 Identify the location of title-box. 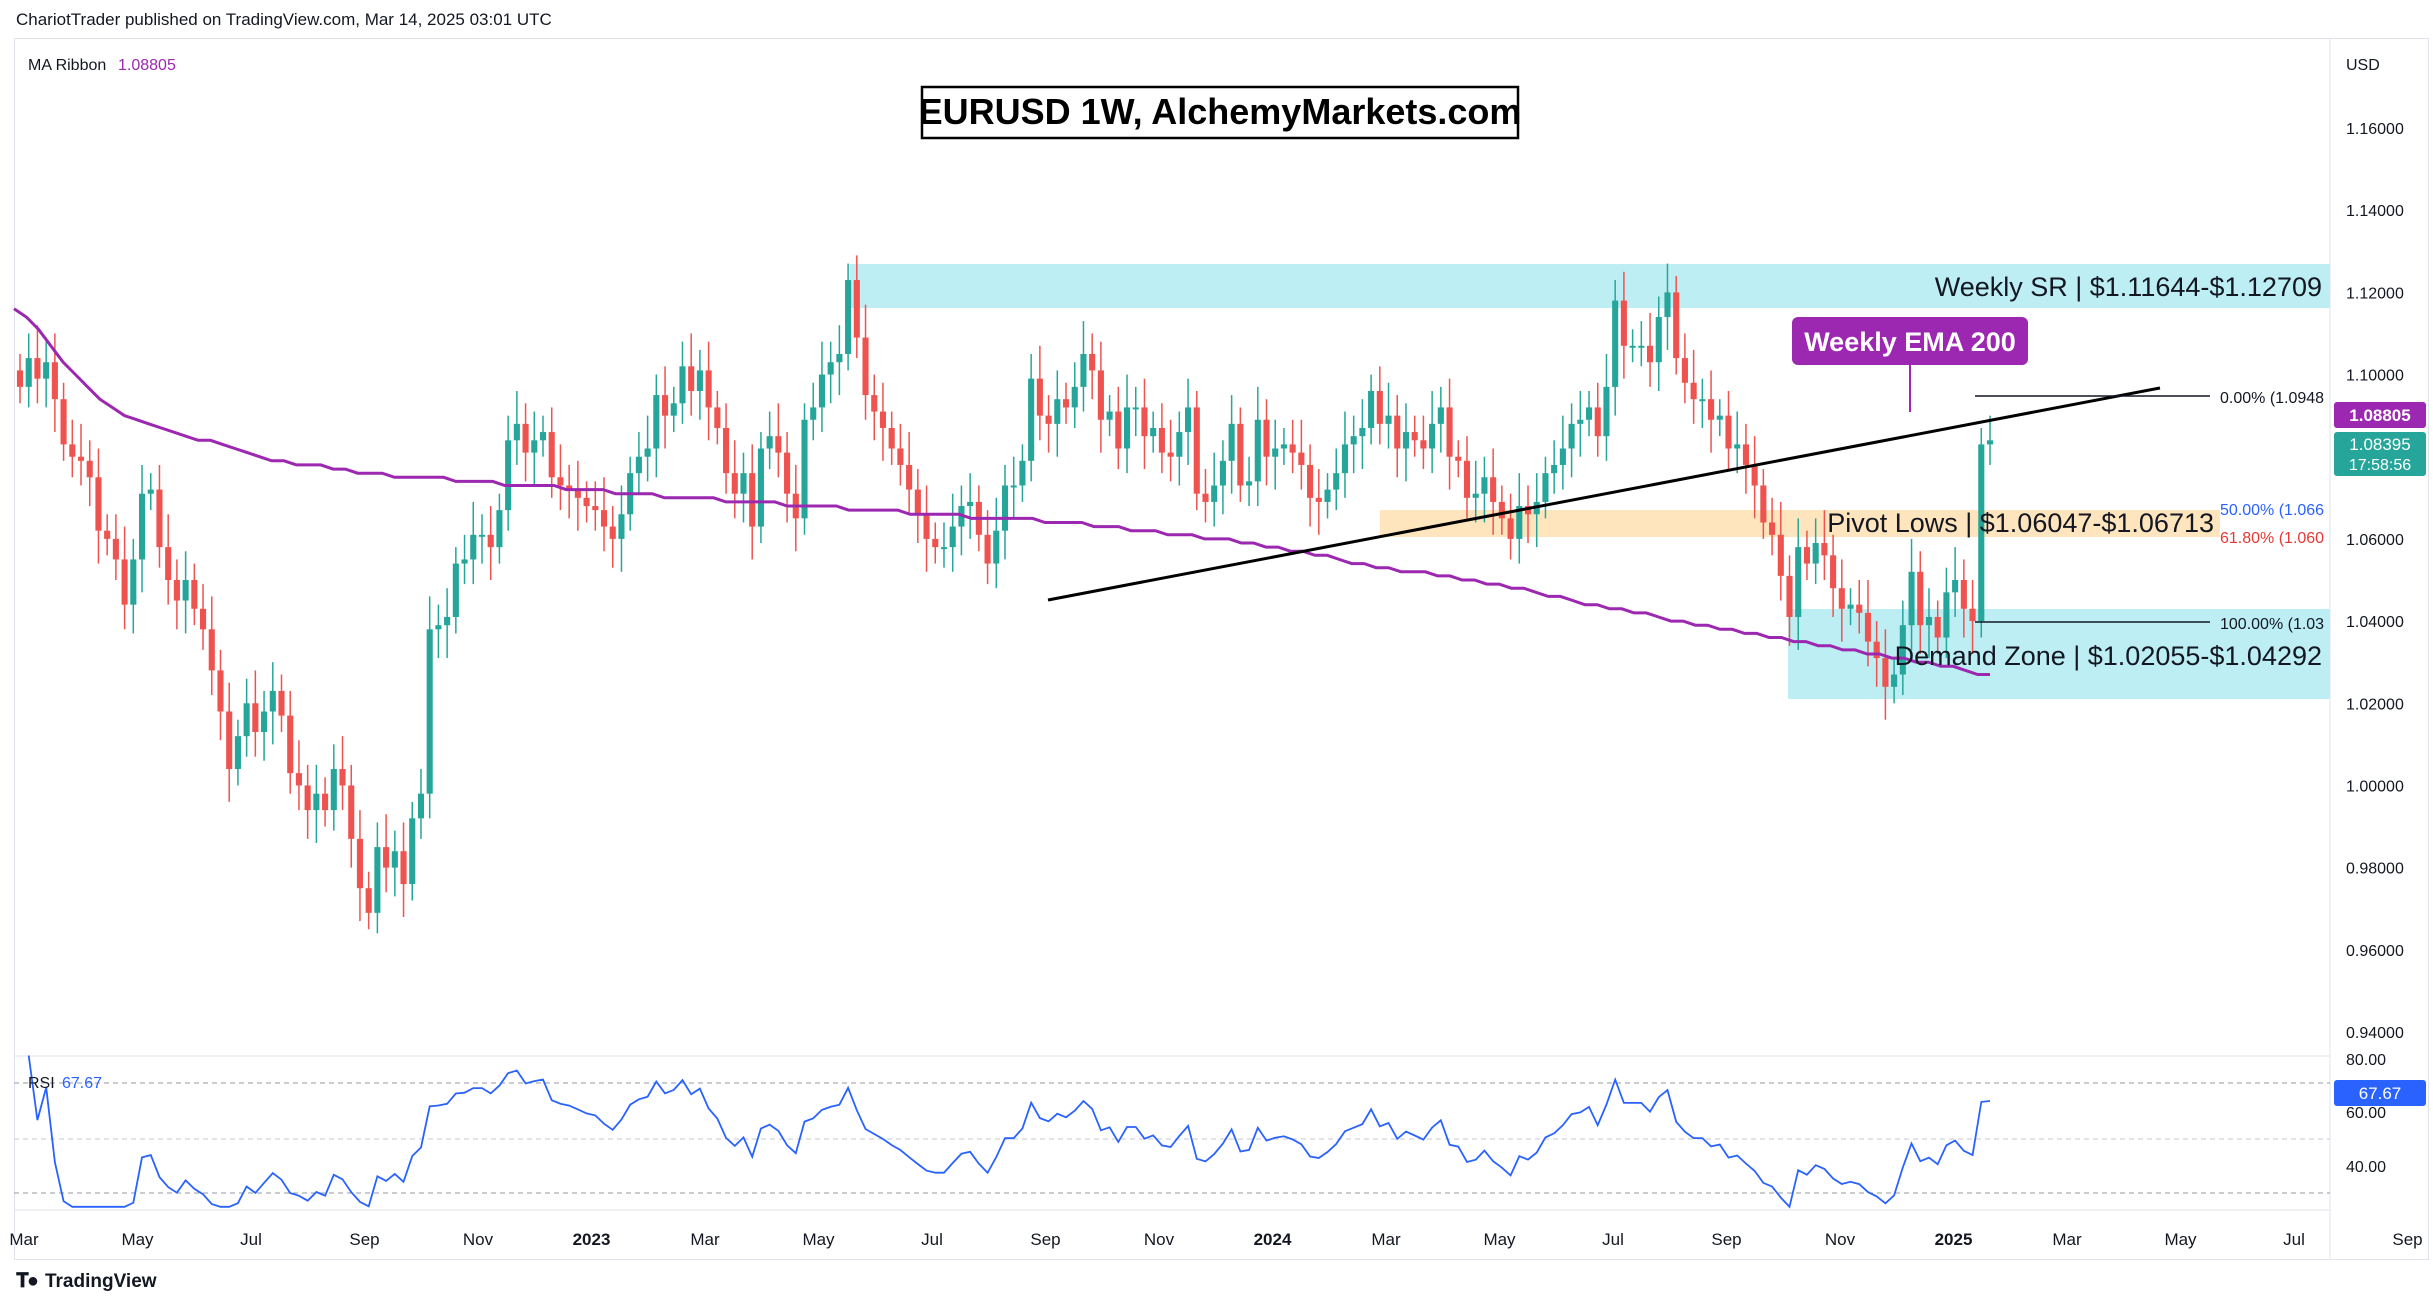
(1220, 112).